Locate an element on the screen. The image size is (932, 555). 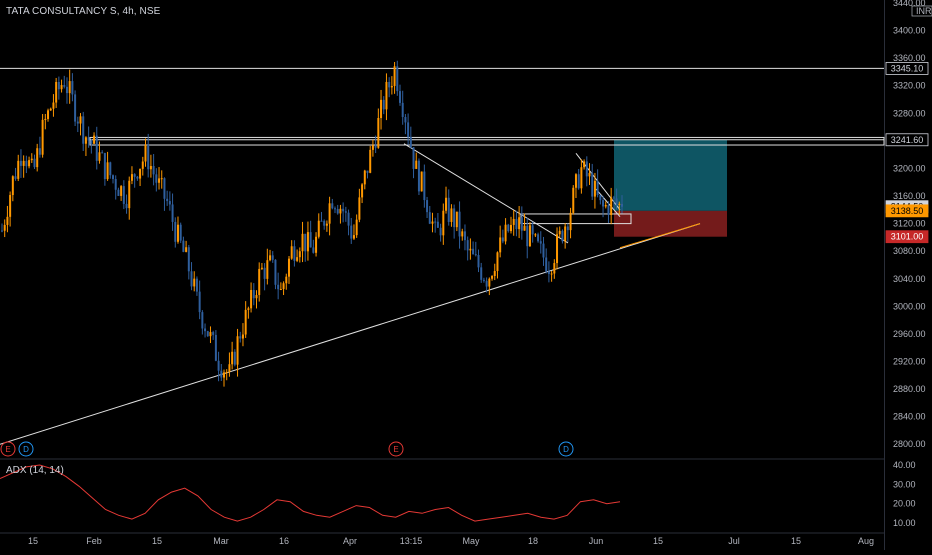
price-tag-line: 3345.10 is located at coordinates (907, 68).